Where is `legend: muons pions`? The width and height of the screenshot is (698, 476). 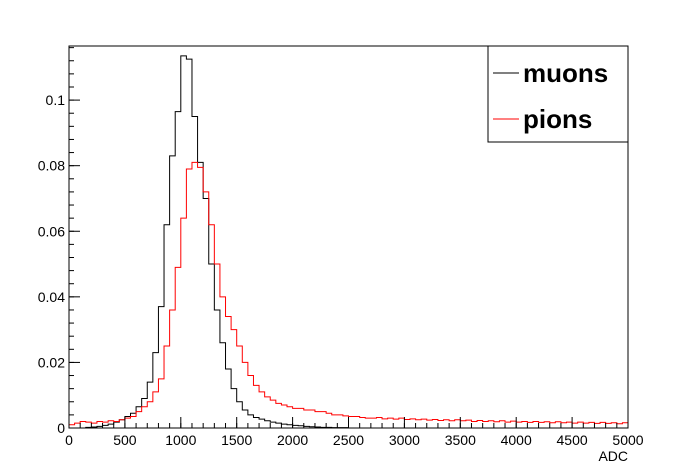 legend: muons pions is located at coordinates (558, 94).